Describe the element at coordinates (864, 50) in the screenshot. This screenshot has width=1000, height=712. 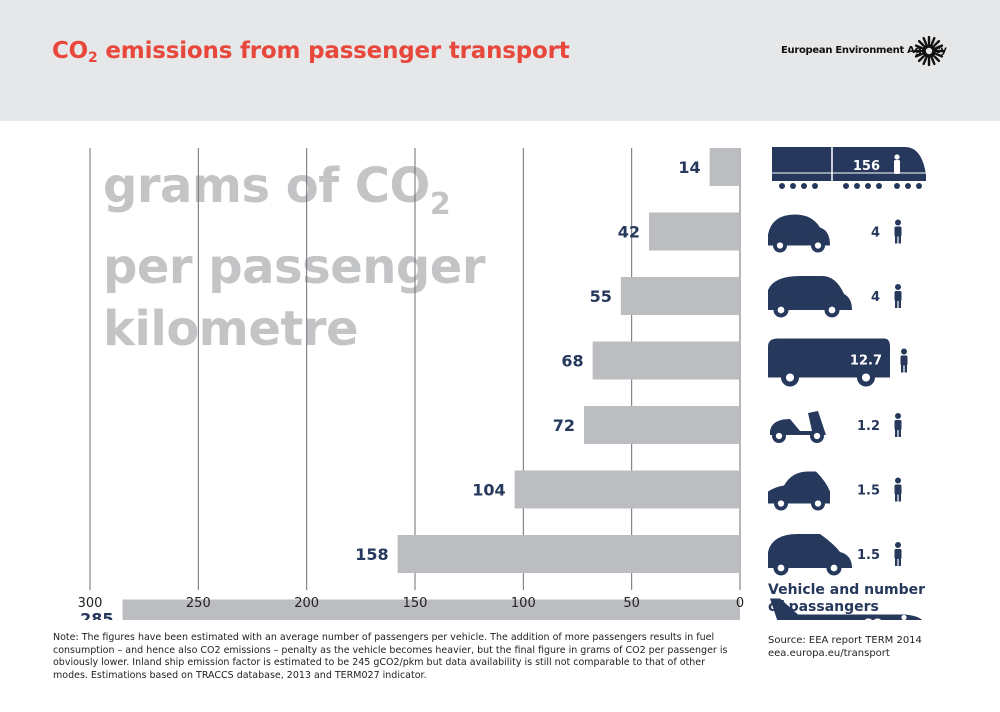
I see `agency-name: European Environment Agency` at that location.